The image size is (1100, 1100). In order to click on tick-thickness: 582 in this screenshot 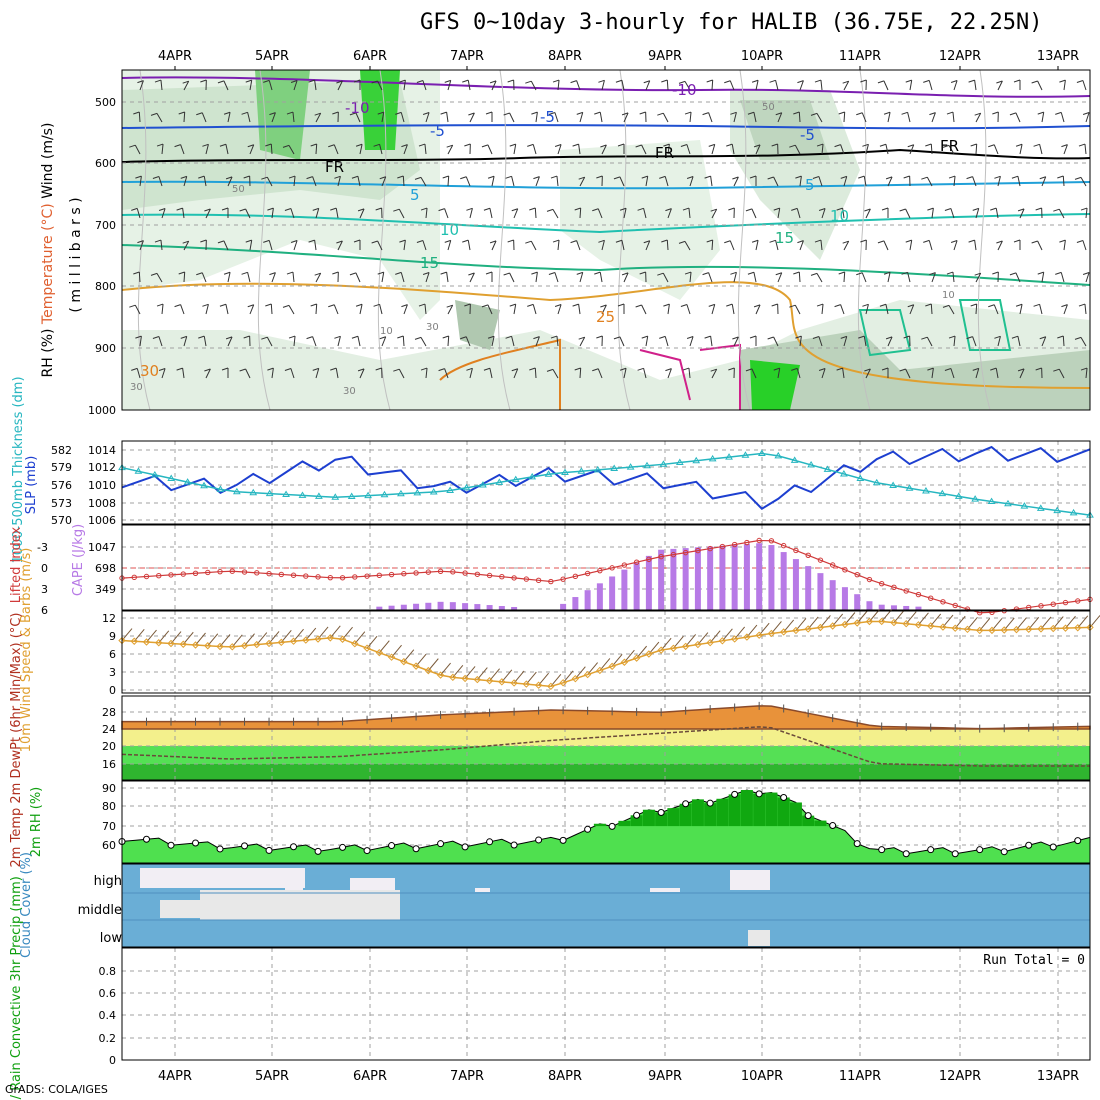, I will do `click(61, 450)`.